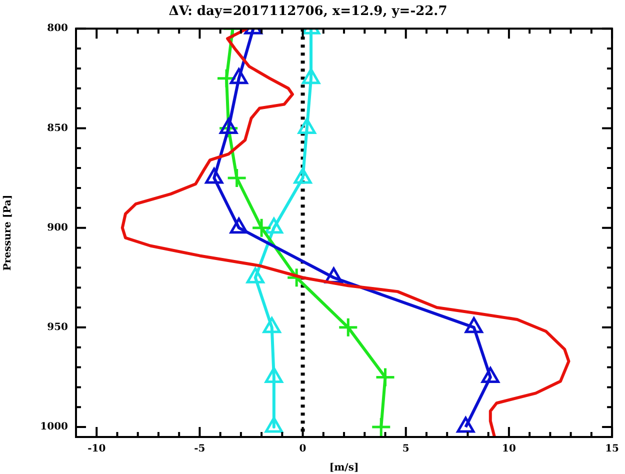 This screenshot has height=474, width=625. What do you see at coordinates (57, 128) in the screenshot?
I see `y-tick-label: 850` at bounding box center [57, 128].